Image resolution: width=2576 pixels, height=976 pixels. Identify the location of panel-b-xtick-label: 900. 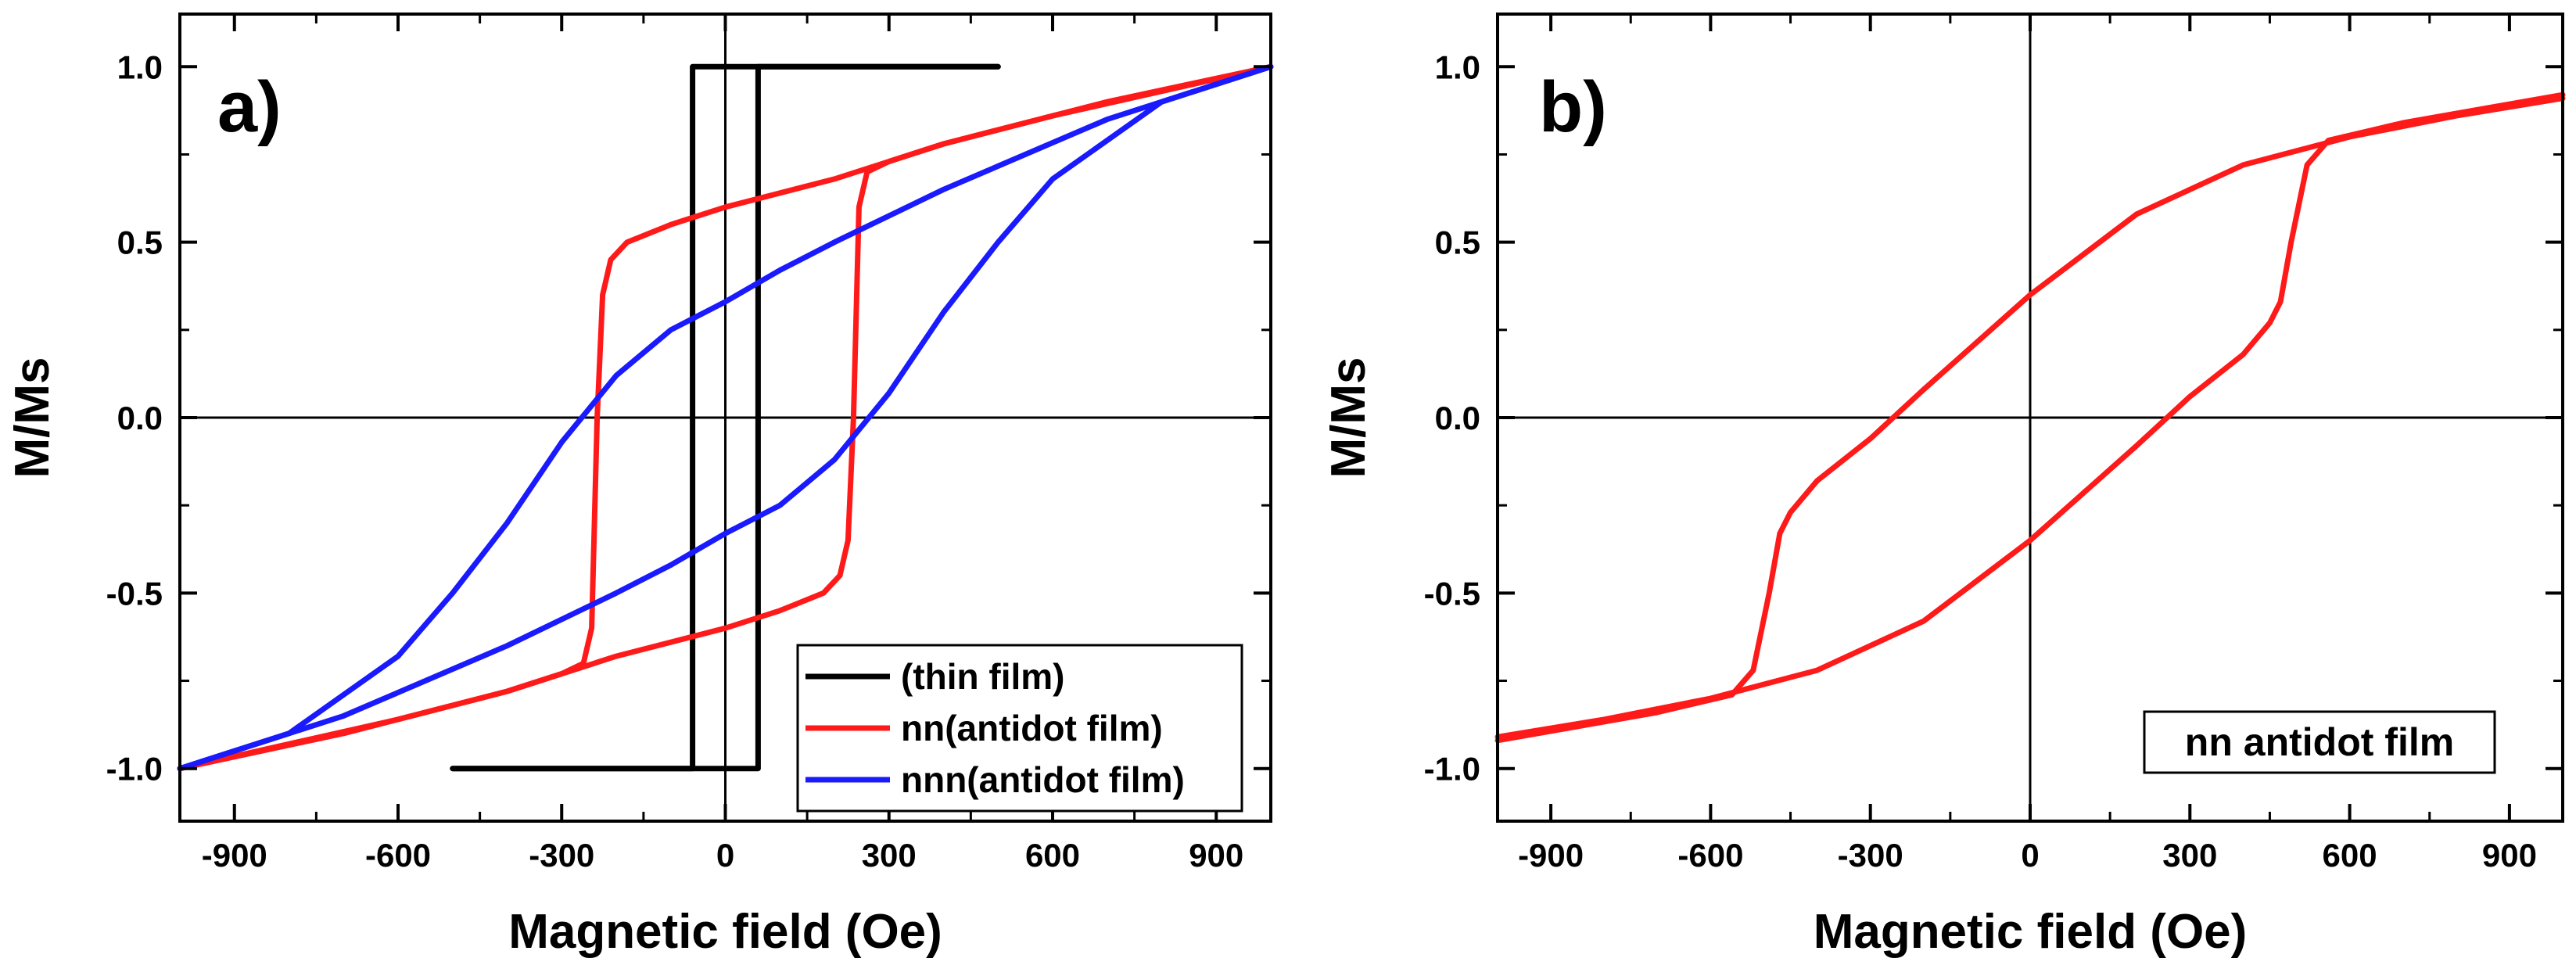
(2509, 855).